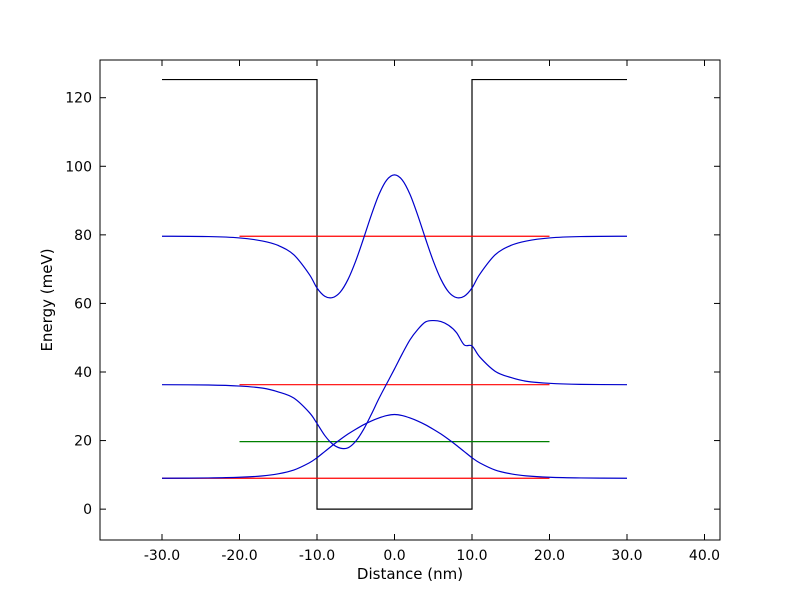 This screenshot has height=600, width=800. Describe the element at coordinates (83, 373) in the screenshot. I see `y-tick-label: 40` at that location.